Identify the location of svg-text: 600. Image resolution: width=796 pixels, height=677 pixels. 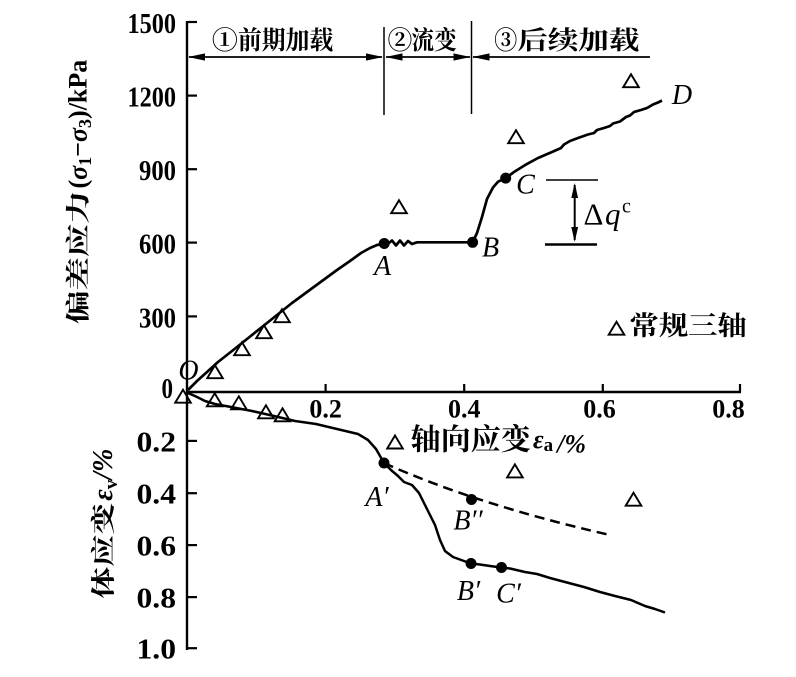
(157, 245).